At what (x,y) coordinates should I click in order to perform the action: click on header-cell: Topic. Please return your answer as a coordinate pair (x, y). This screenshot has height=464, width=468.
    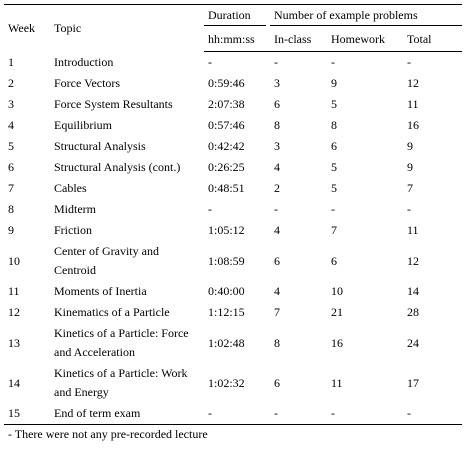
    Looking at the image, I should click on (68, 27).